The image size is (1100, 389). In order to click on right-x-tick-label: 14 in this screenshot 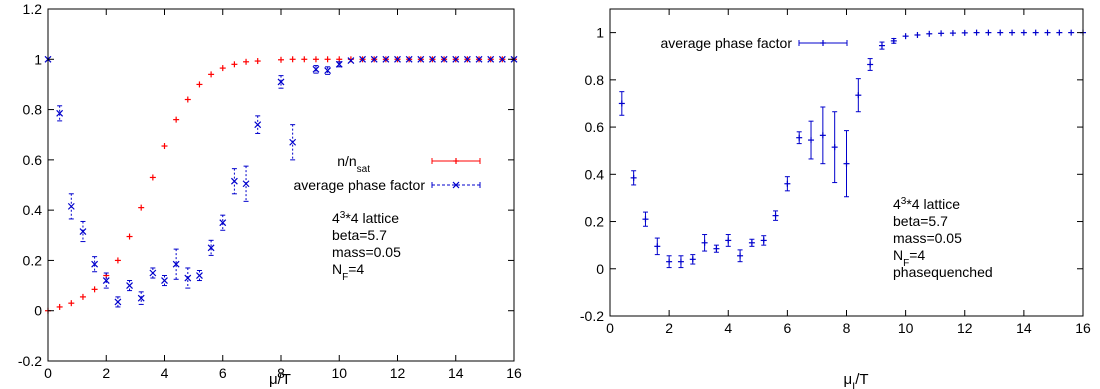, I will do `click(1024, 328)`.